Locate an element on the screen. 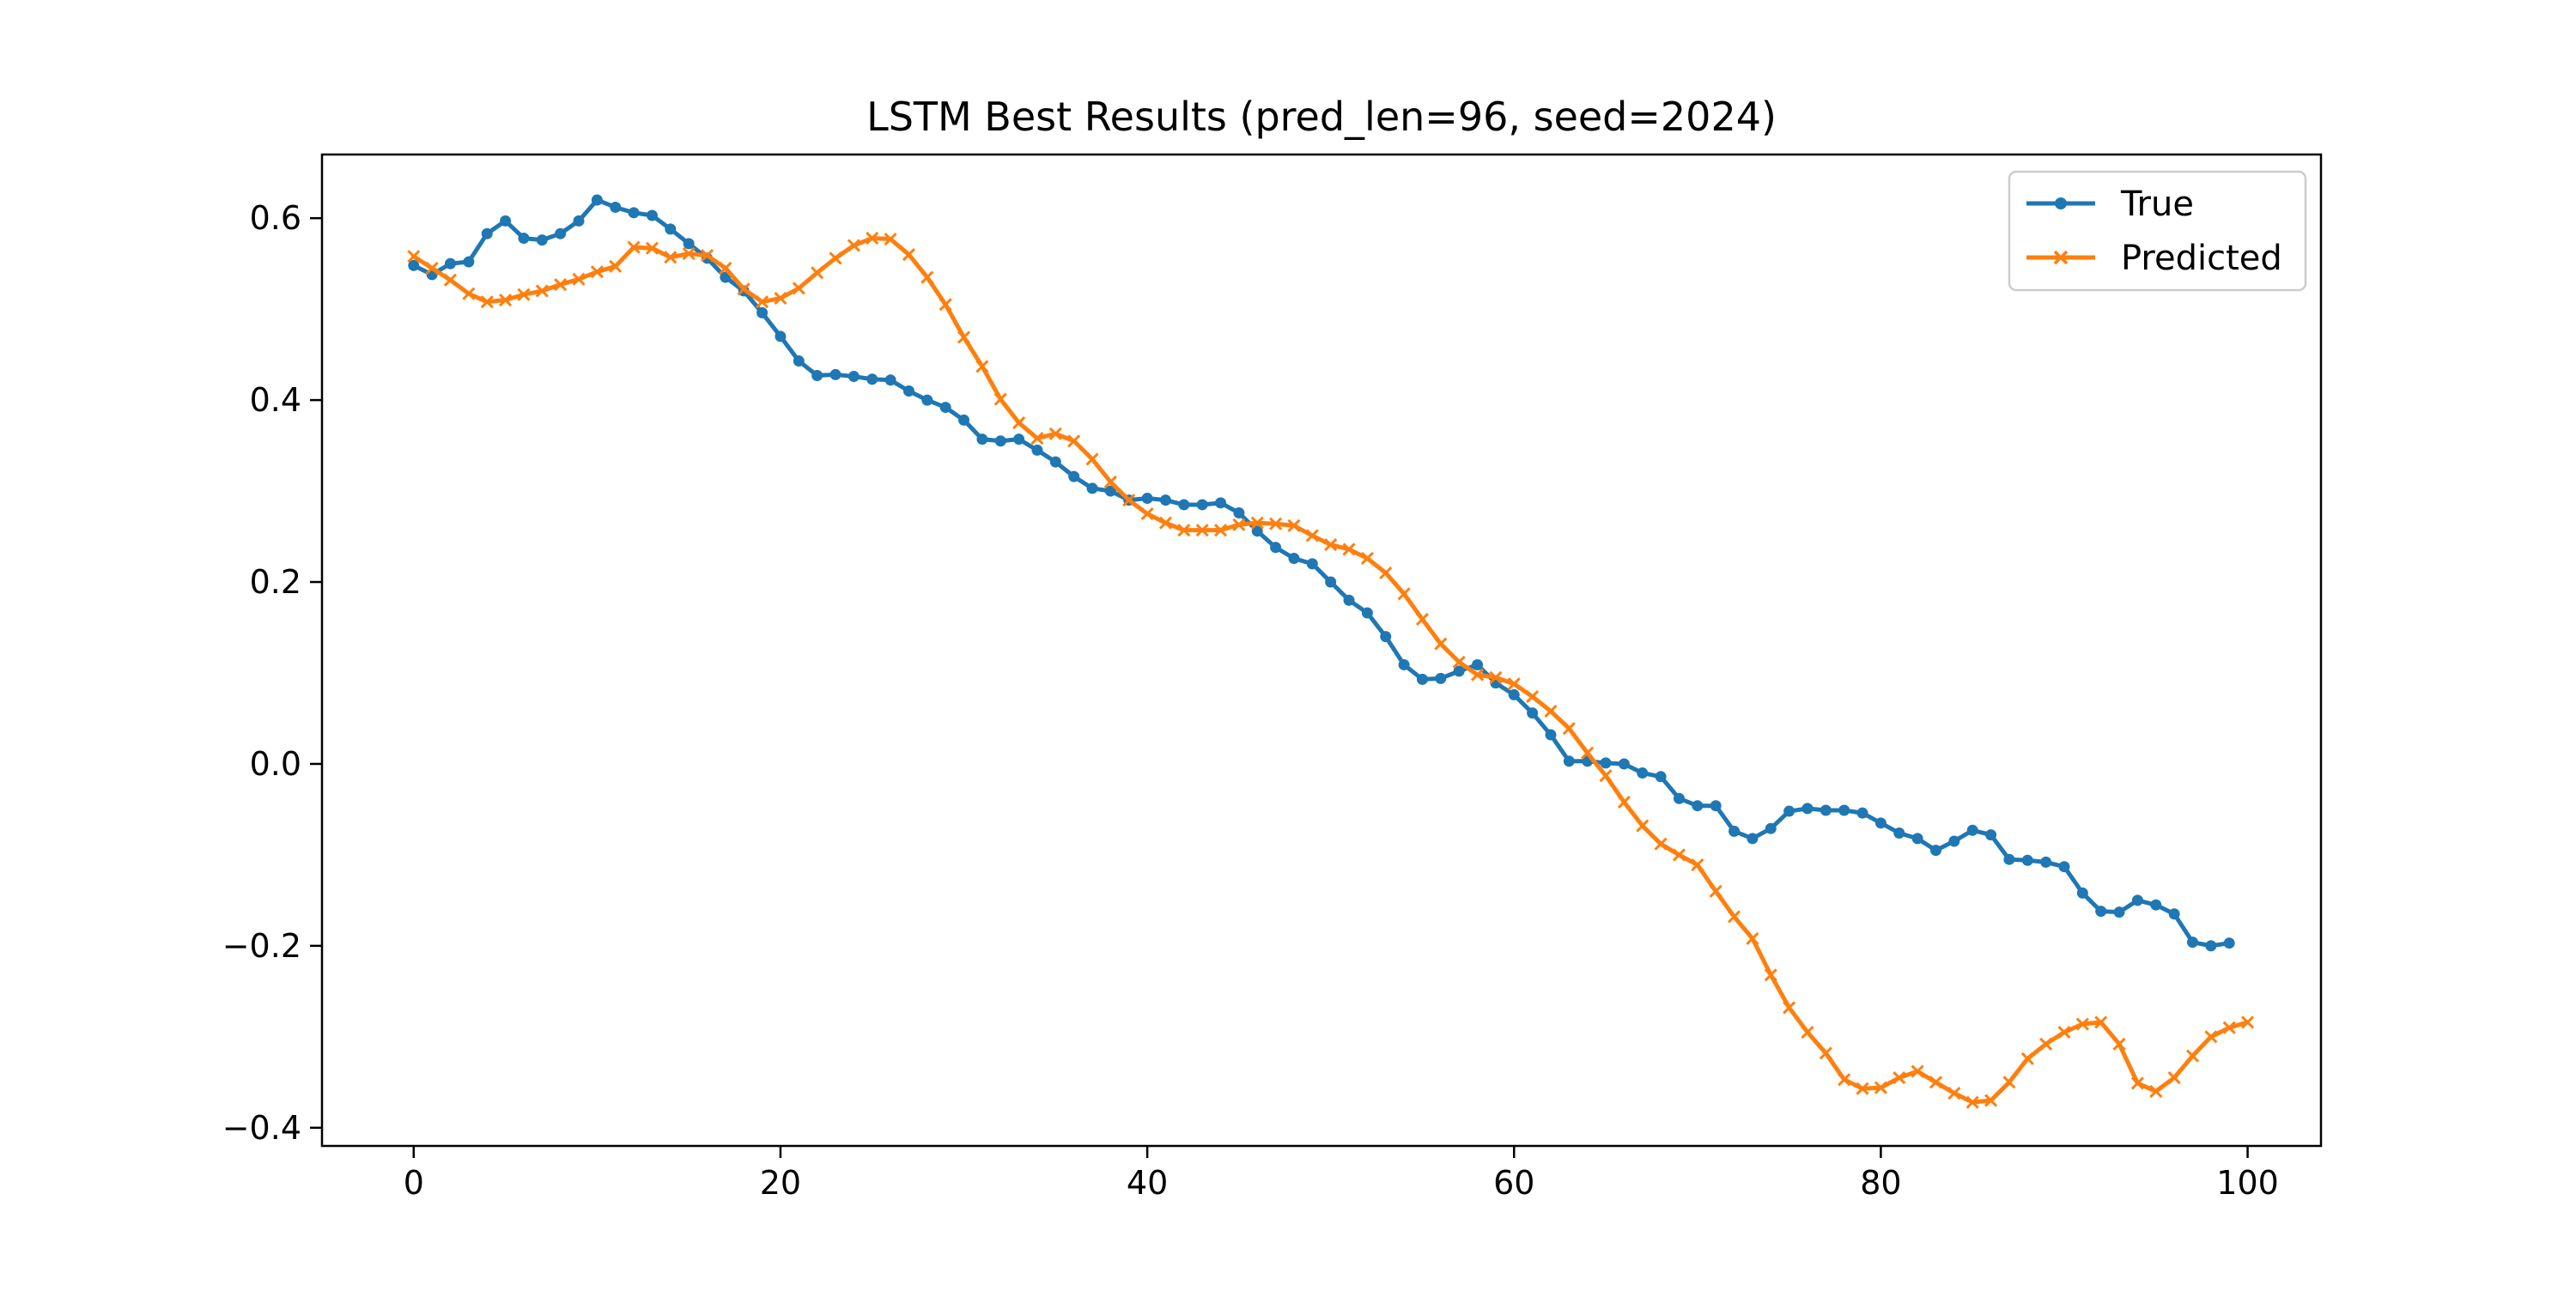 This screenshot has width=2576, height=1291. x-tick-label: 40 is located at coordinates (1147, 1183).